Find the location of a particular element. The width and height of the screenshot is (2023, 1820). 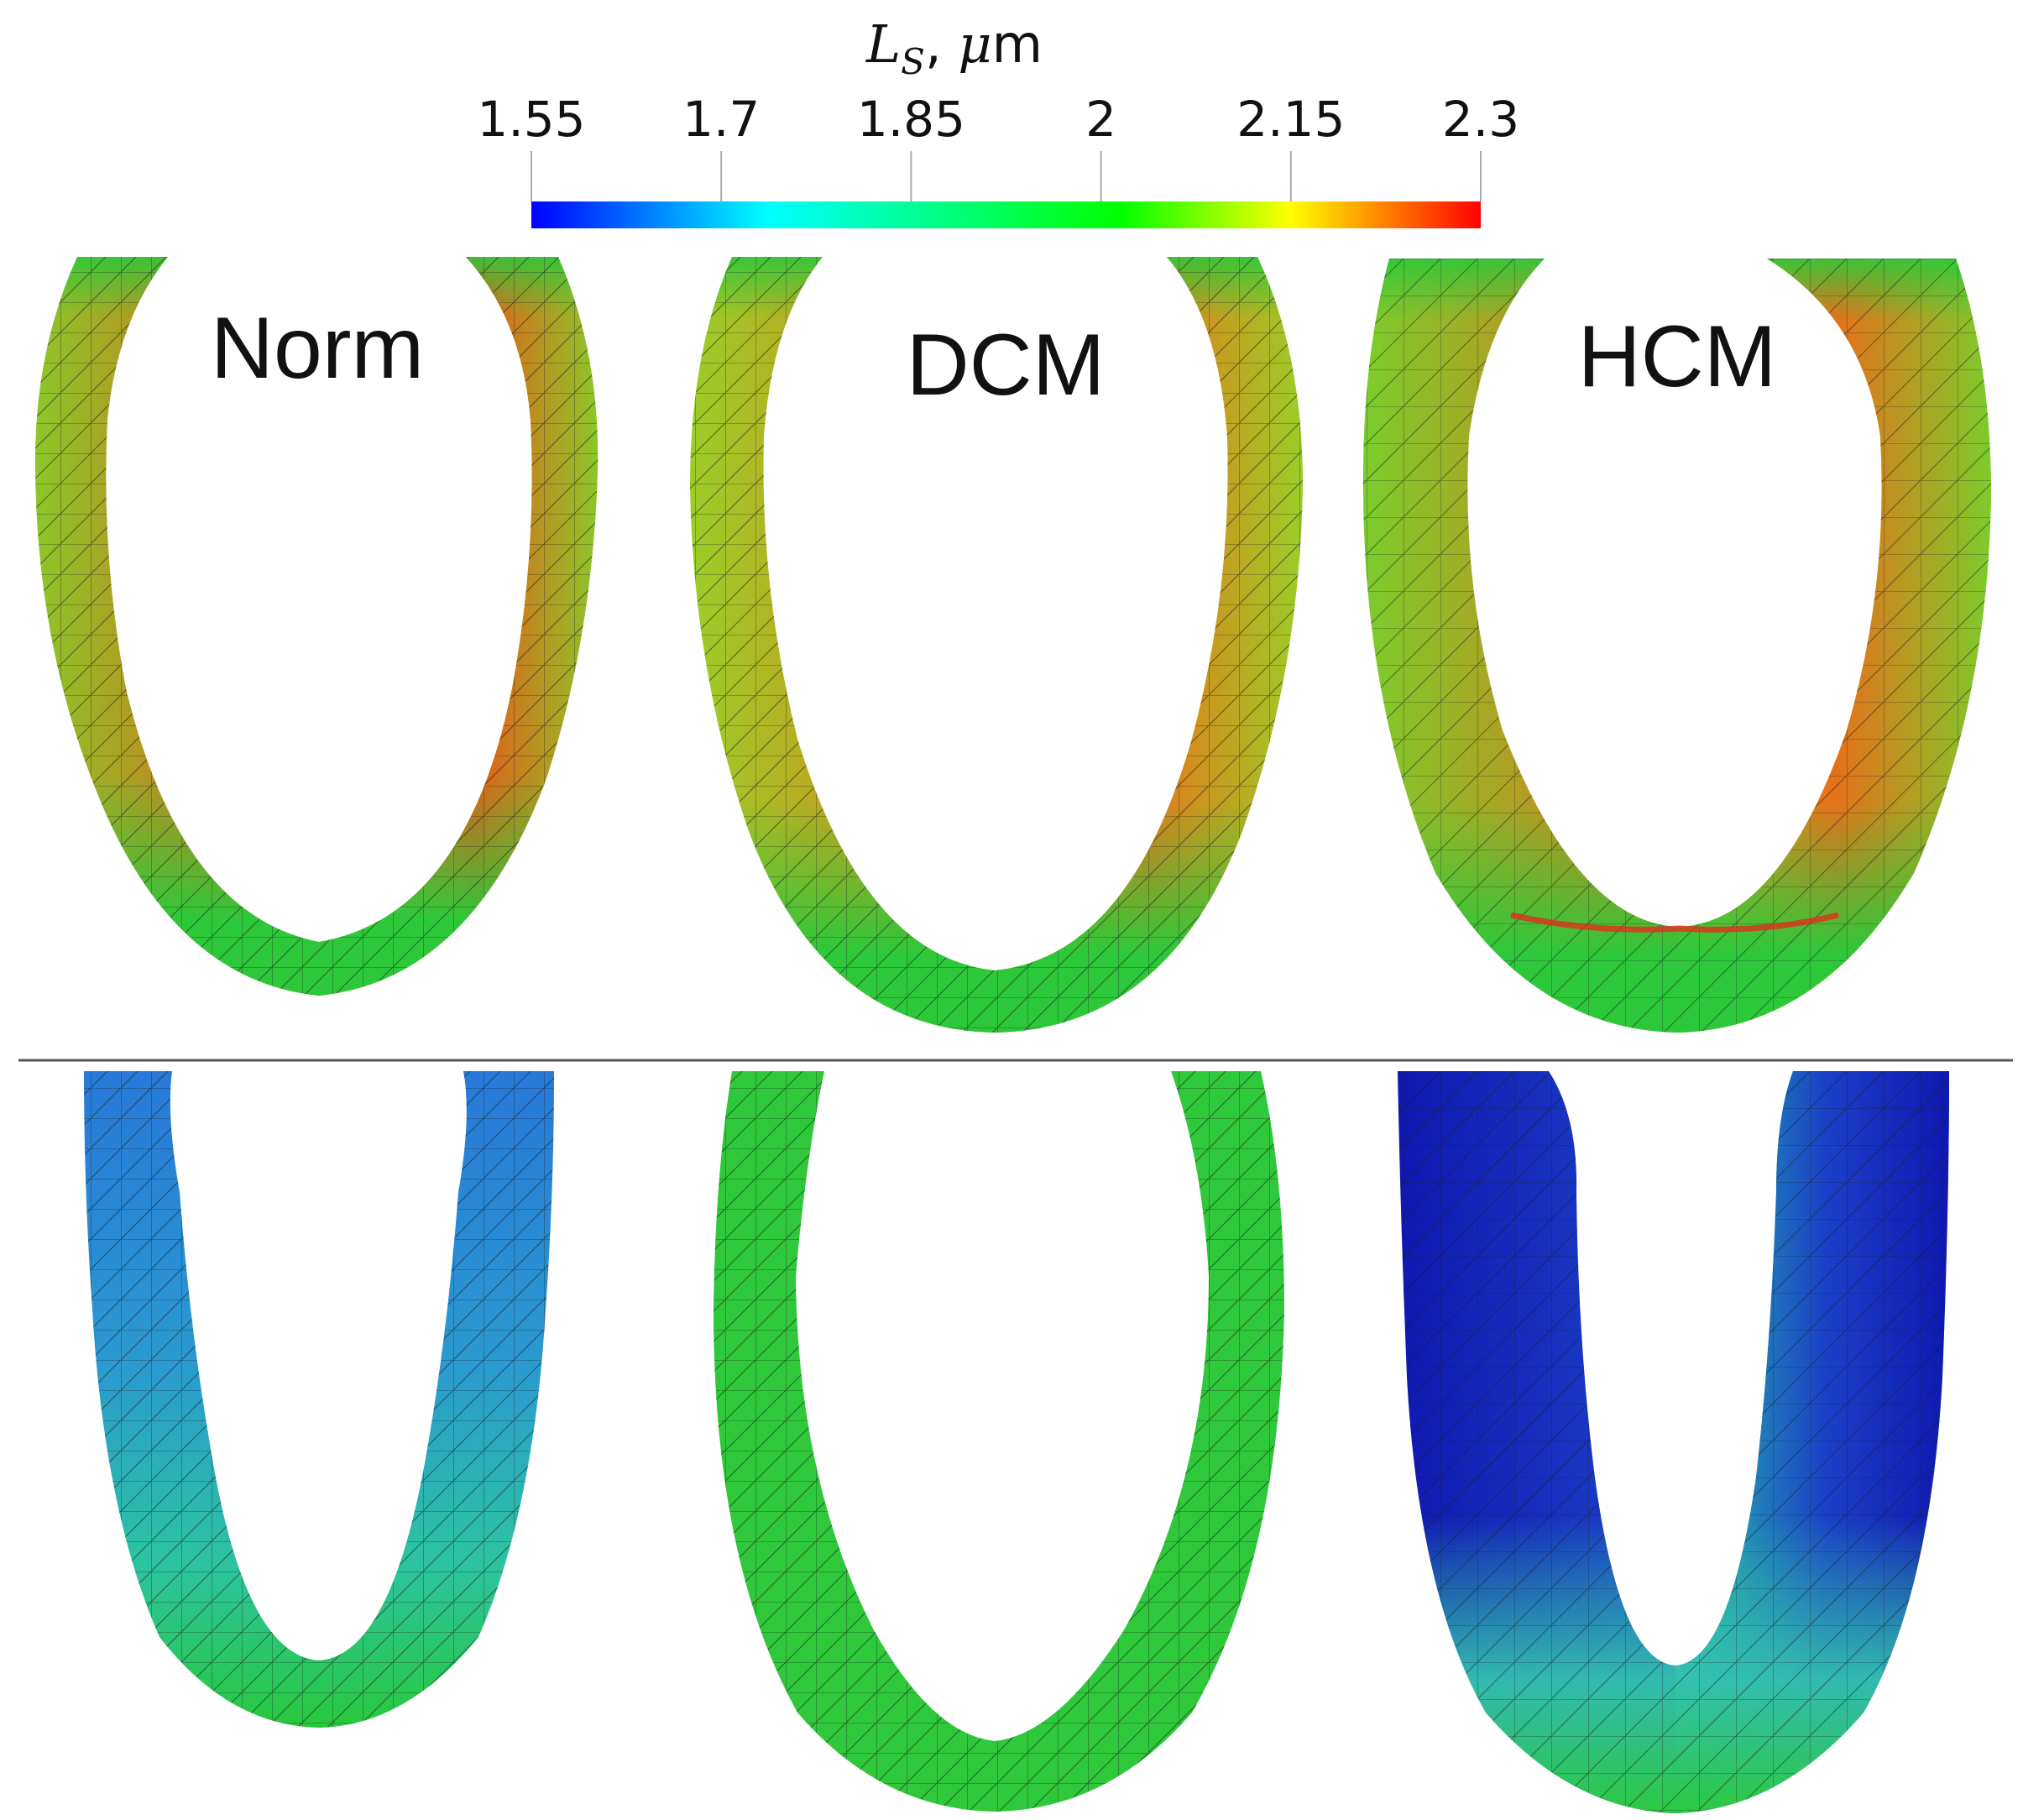

colorbar-title-mu: μ is located at coordinates (974, 44).